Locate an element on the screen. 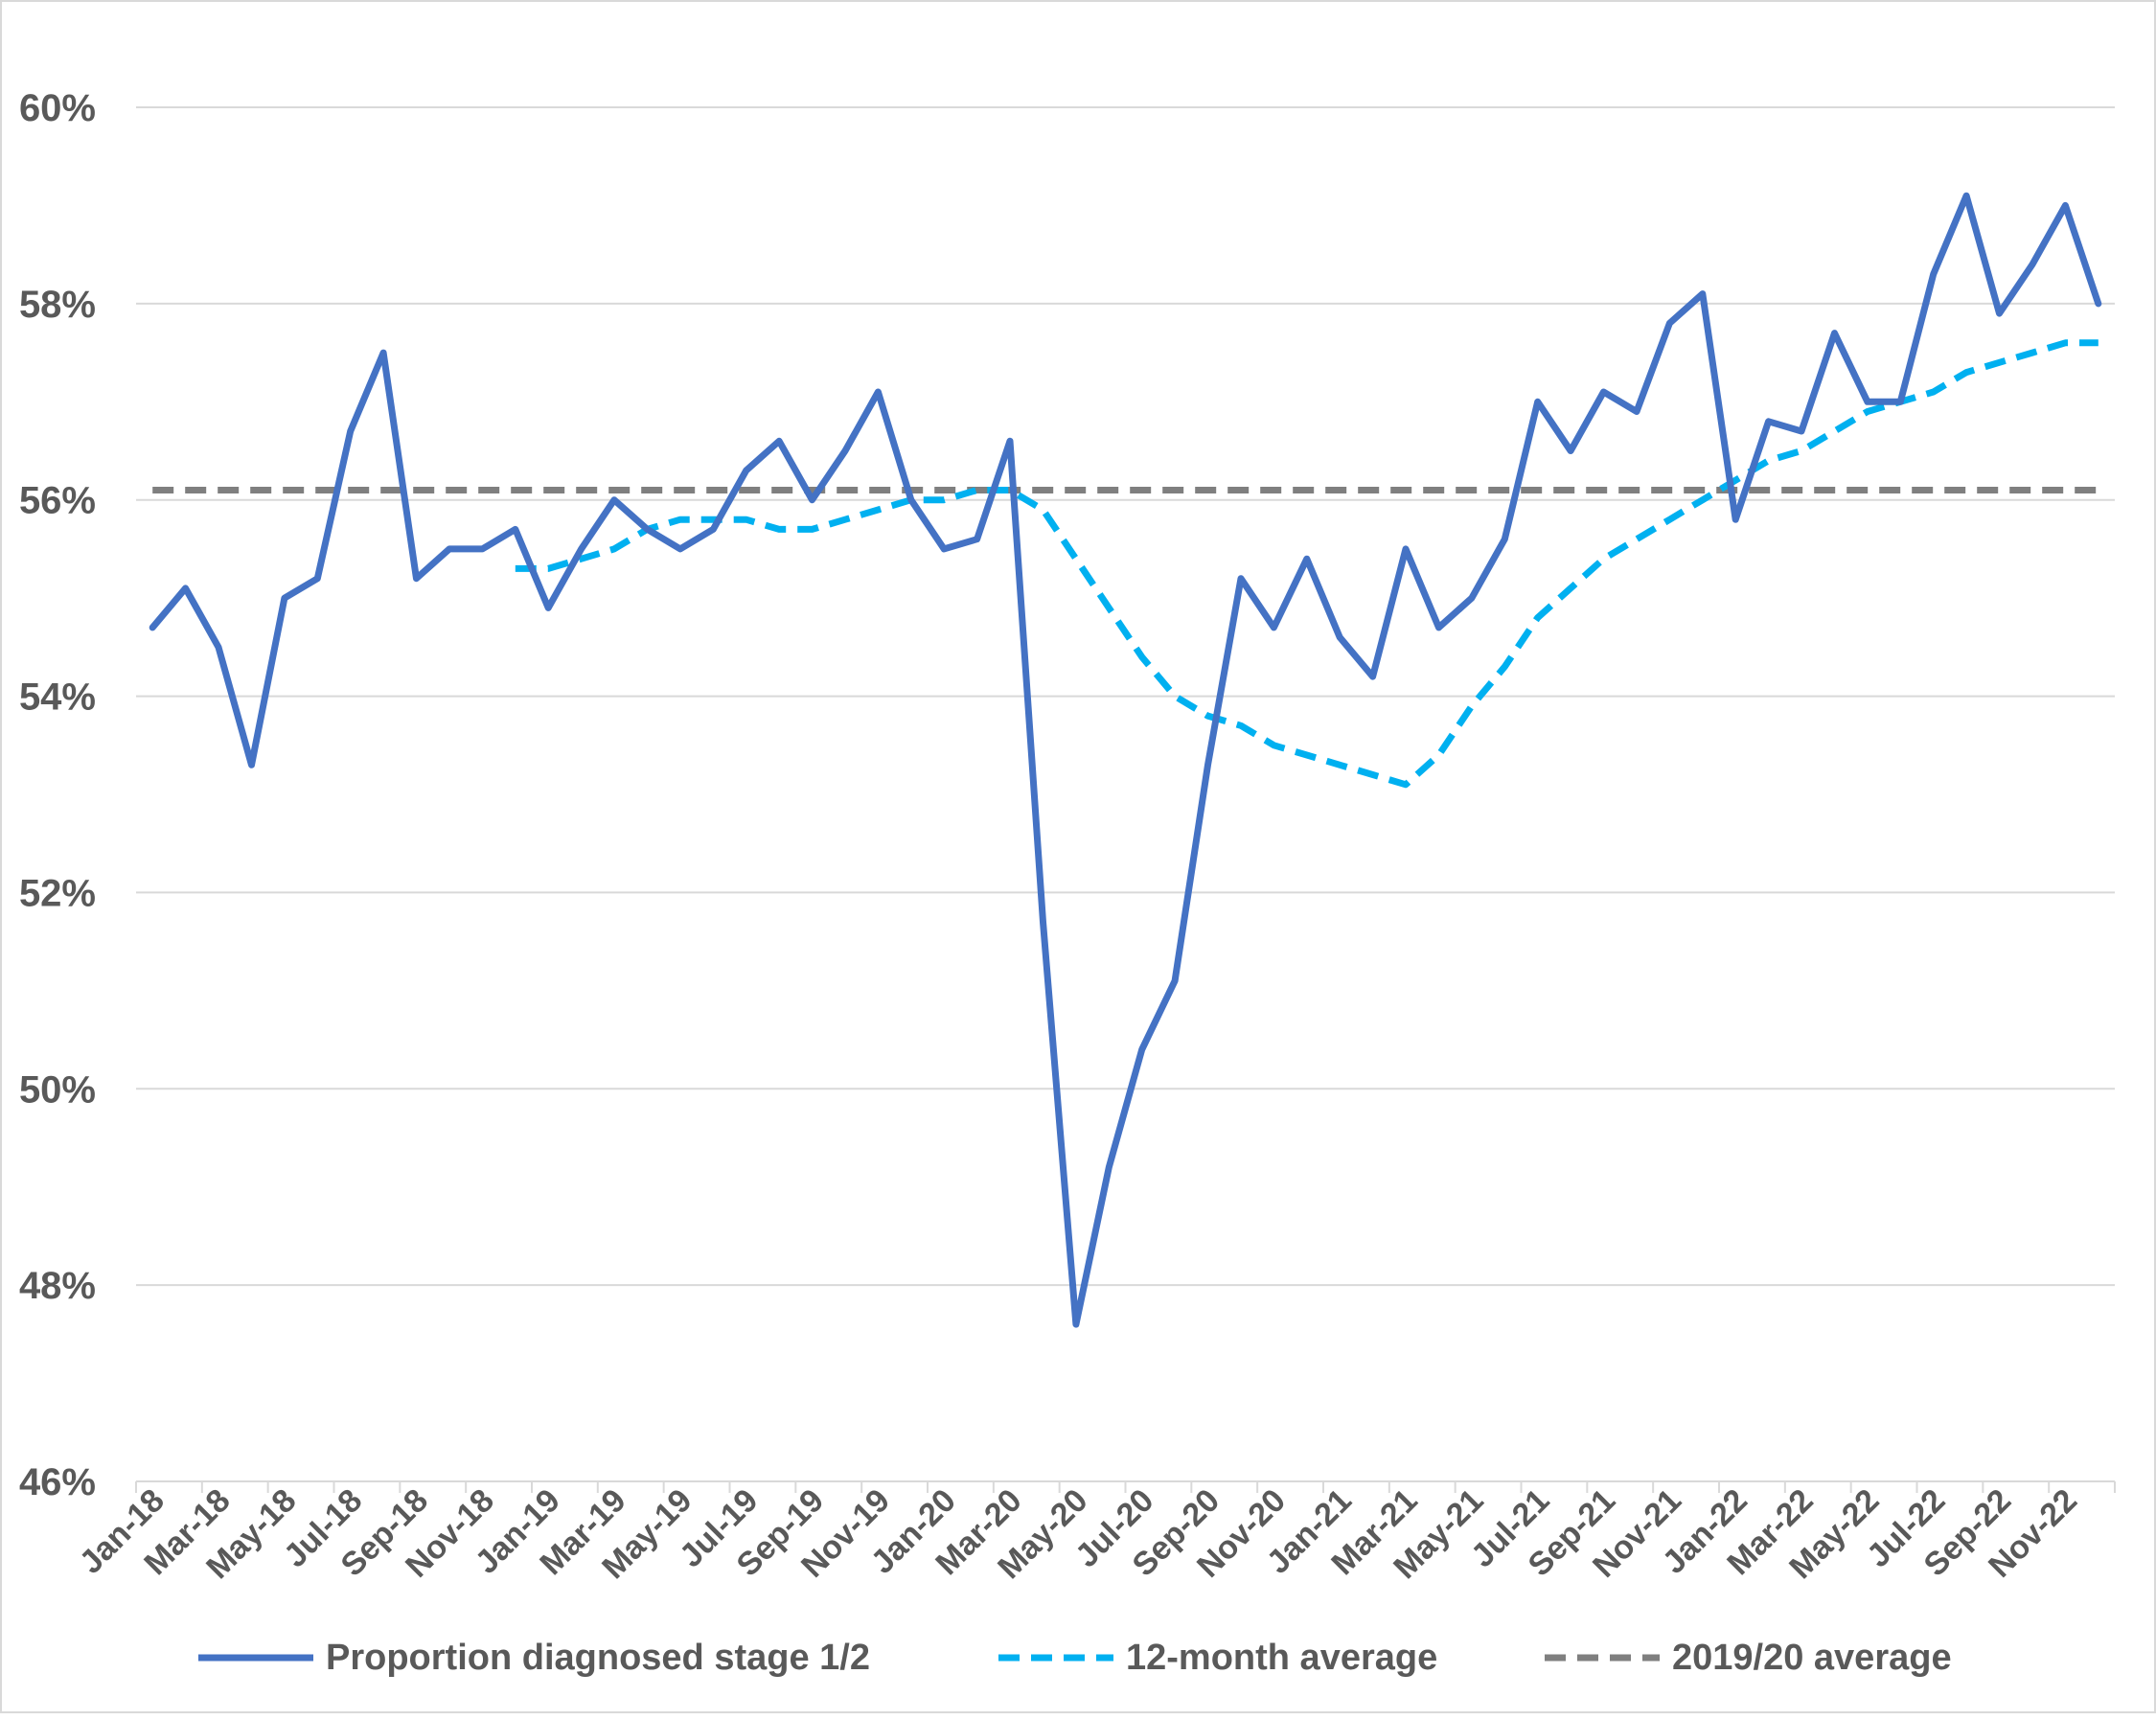  y-tick-label: 48% is located at coordinates (57, 1286).